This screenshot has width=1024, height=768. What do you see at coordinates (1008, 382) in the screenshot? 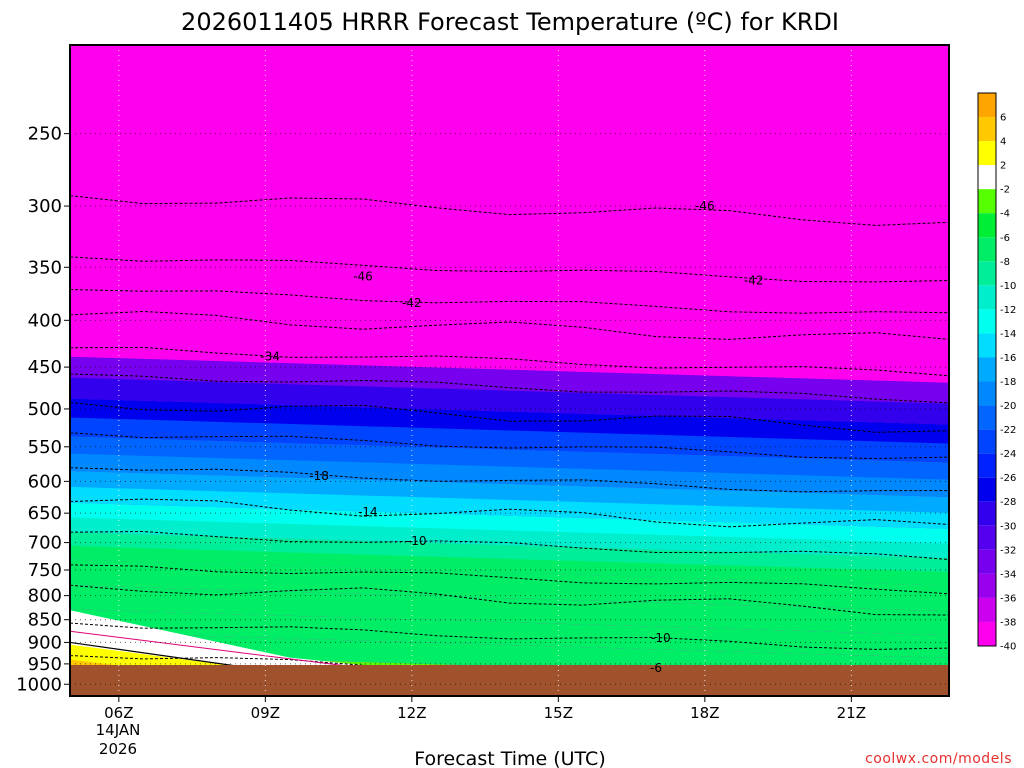
I see `colorbar-label: -18` at bounding box center [1008, 382].